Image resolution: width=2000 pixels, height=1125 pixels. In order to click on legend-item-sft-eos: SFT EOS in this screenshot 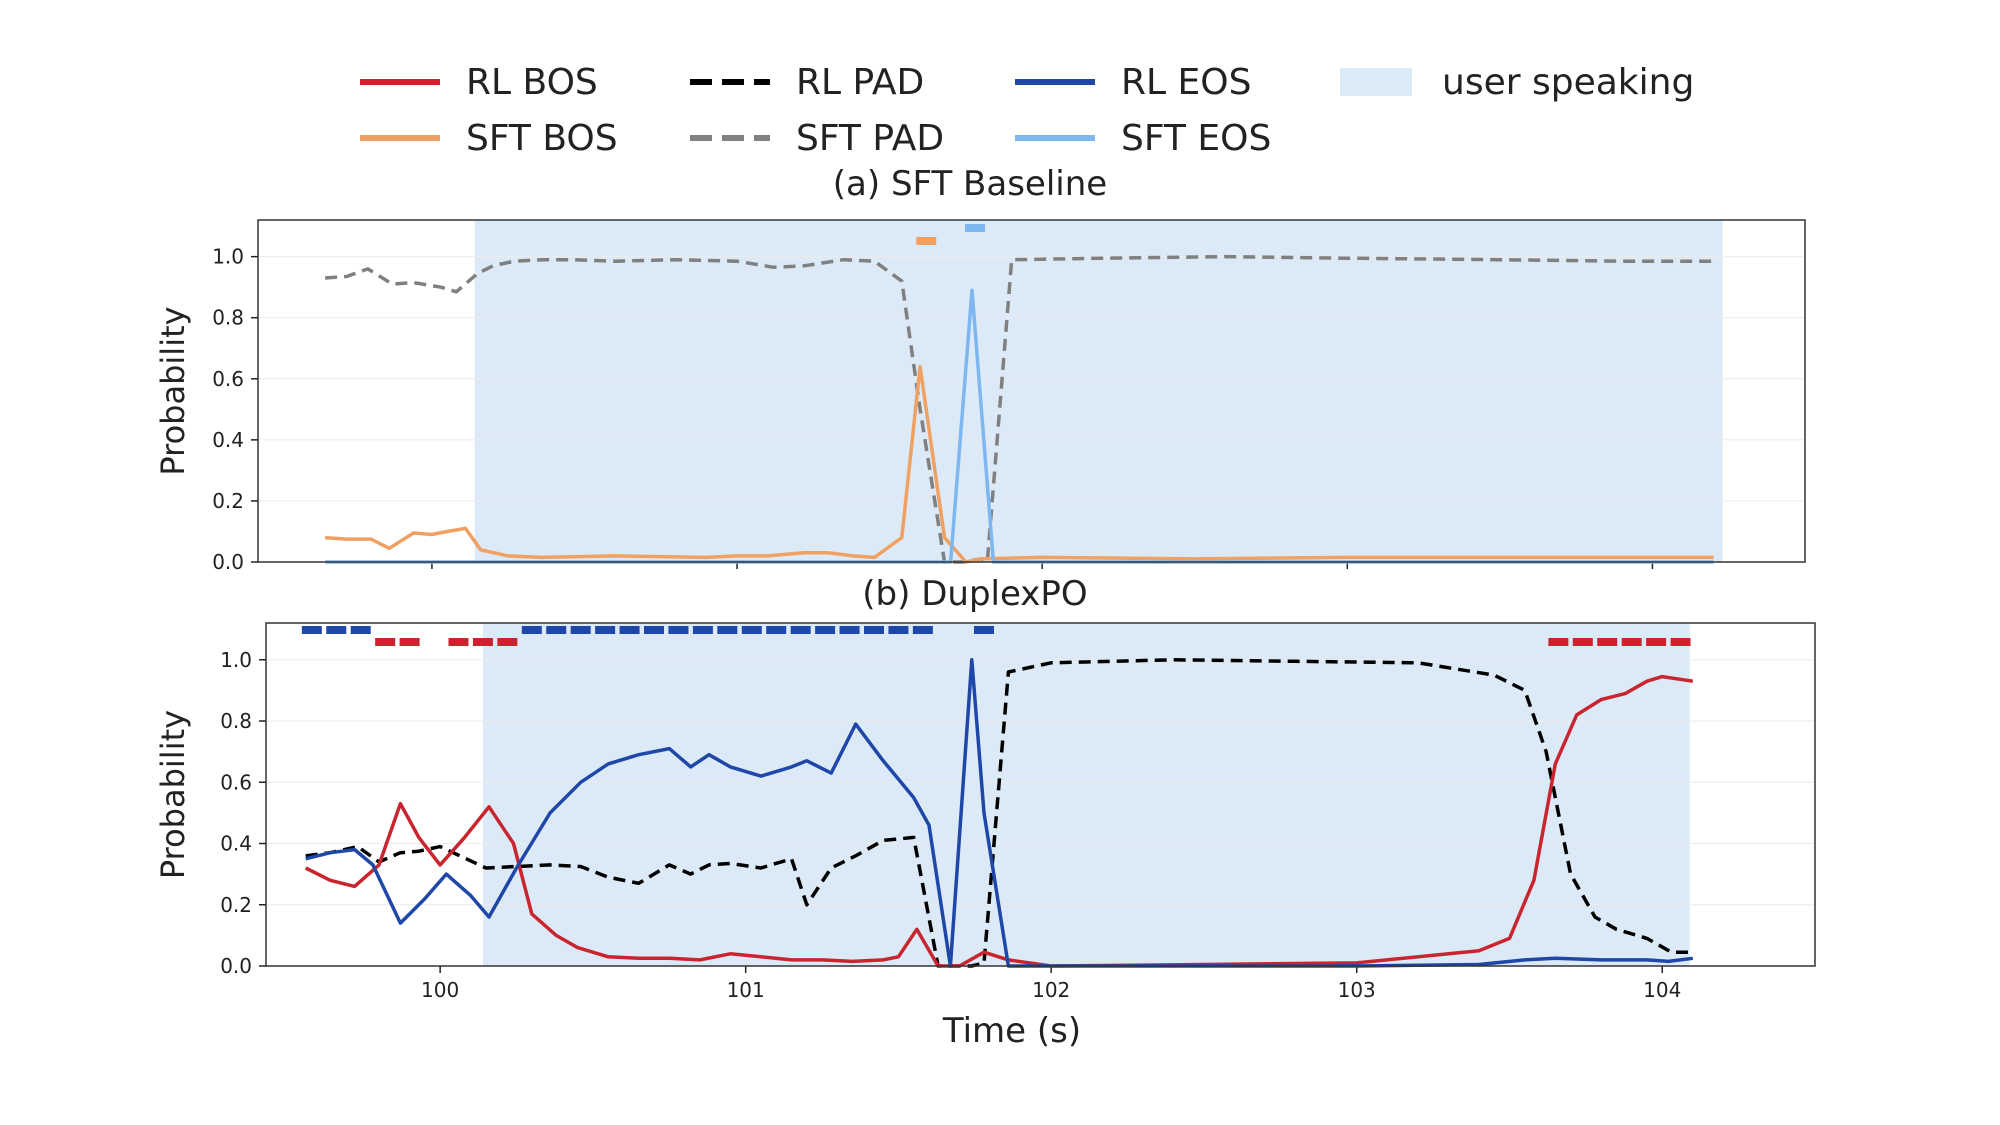, I will do `click(1143, 138)`.